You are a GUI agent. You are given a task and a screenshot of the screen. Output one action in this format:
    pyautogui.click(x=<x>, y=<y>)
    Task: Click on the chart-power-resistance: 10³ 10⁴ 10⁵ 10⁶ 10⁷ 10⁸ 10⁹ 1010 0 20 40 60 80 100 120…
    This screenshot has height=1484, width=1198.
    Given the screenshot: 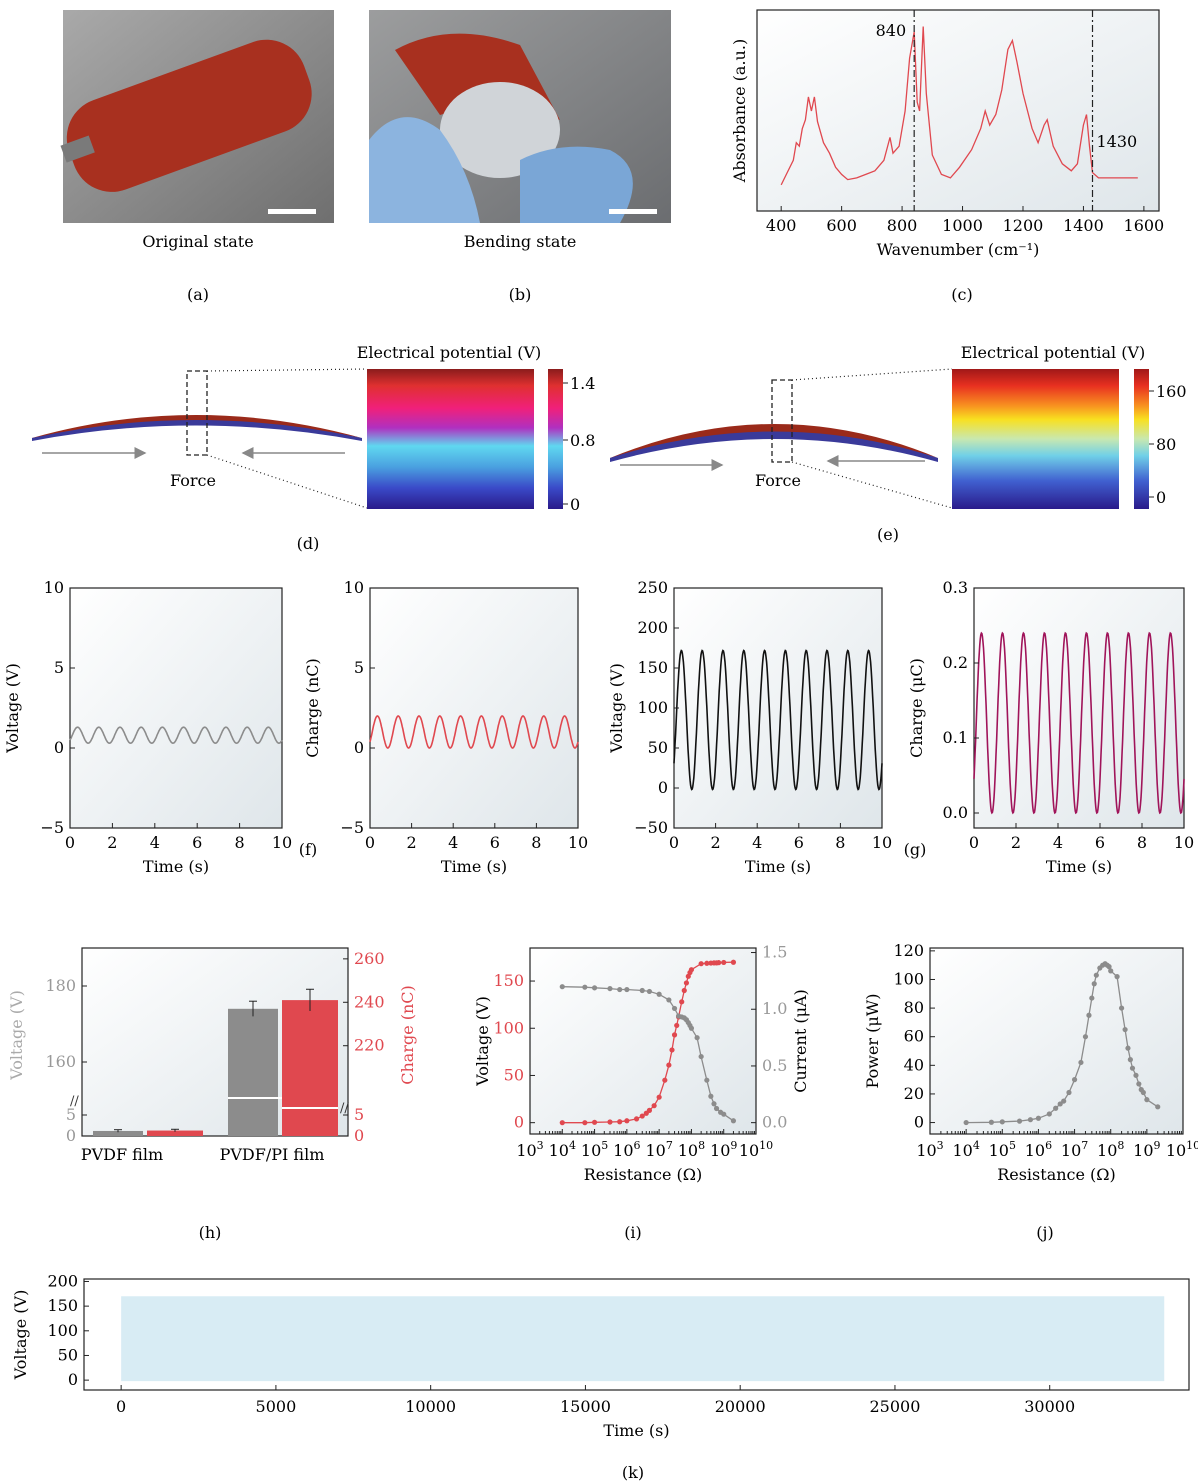 What is the action you would take?
    pyautogui.click(x=1030, y=1062)
    